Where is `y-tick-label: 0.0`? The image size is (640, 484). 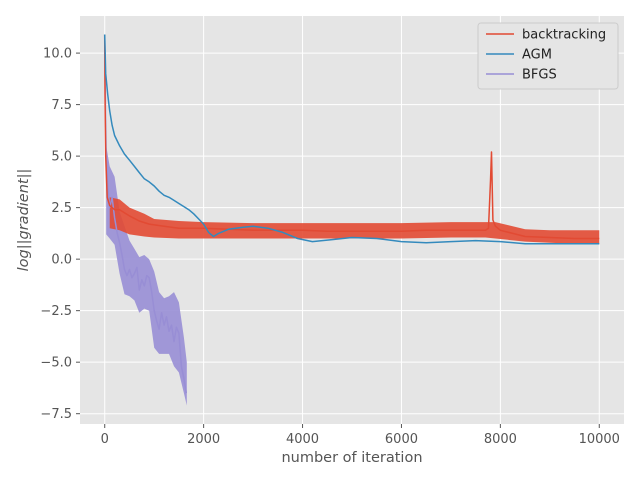
y-tick-label: 0.0 is located at coordinates (61, 260).